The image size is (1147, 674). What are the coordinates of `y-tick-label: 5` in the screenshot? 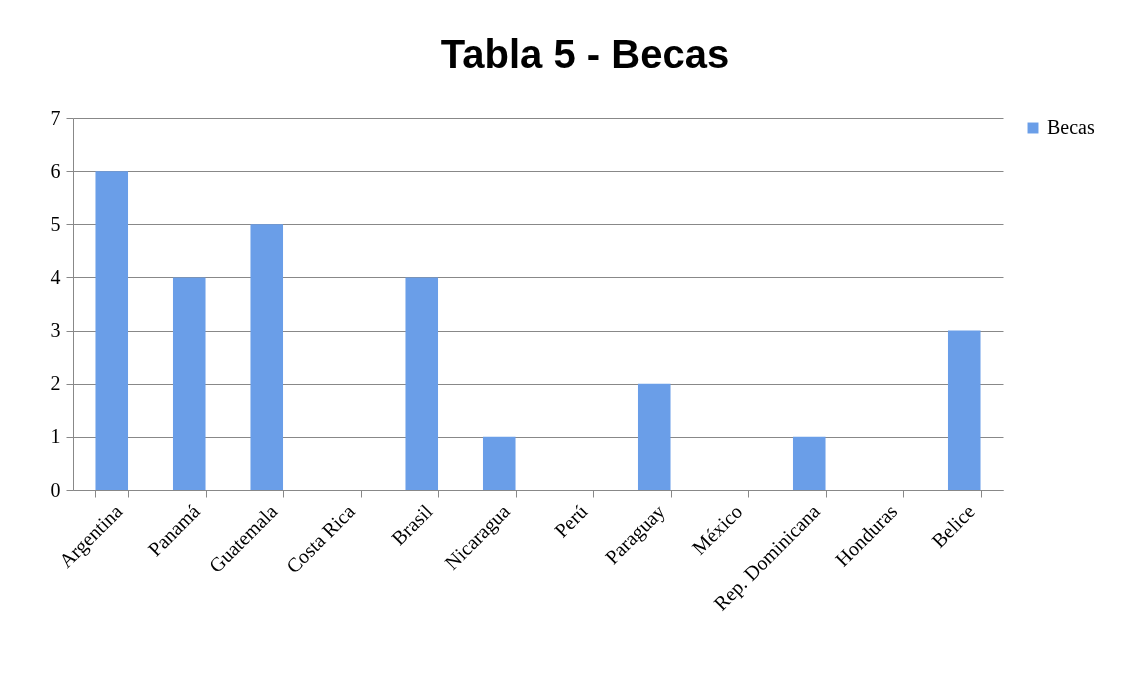 It's located at (55, 223).